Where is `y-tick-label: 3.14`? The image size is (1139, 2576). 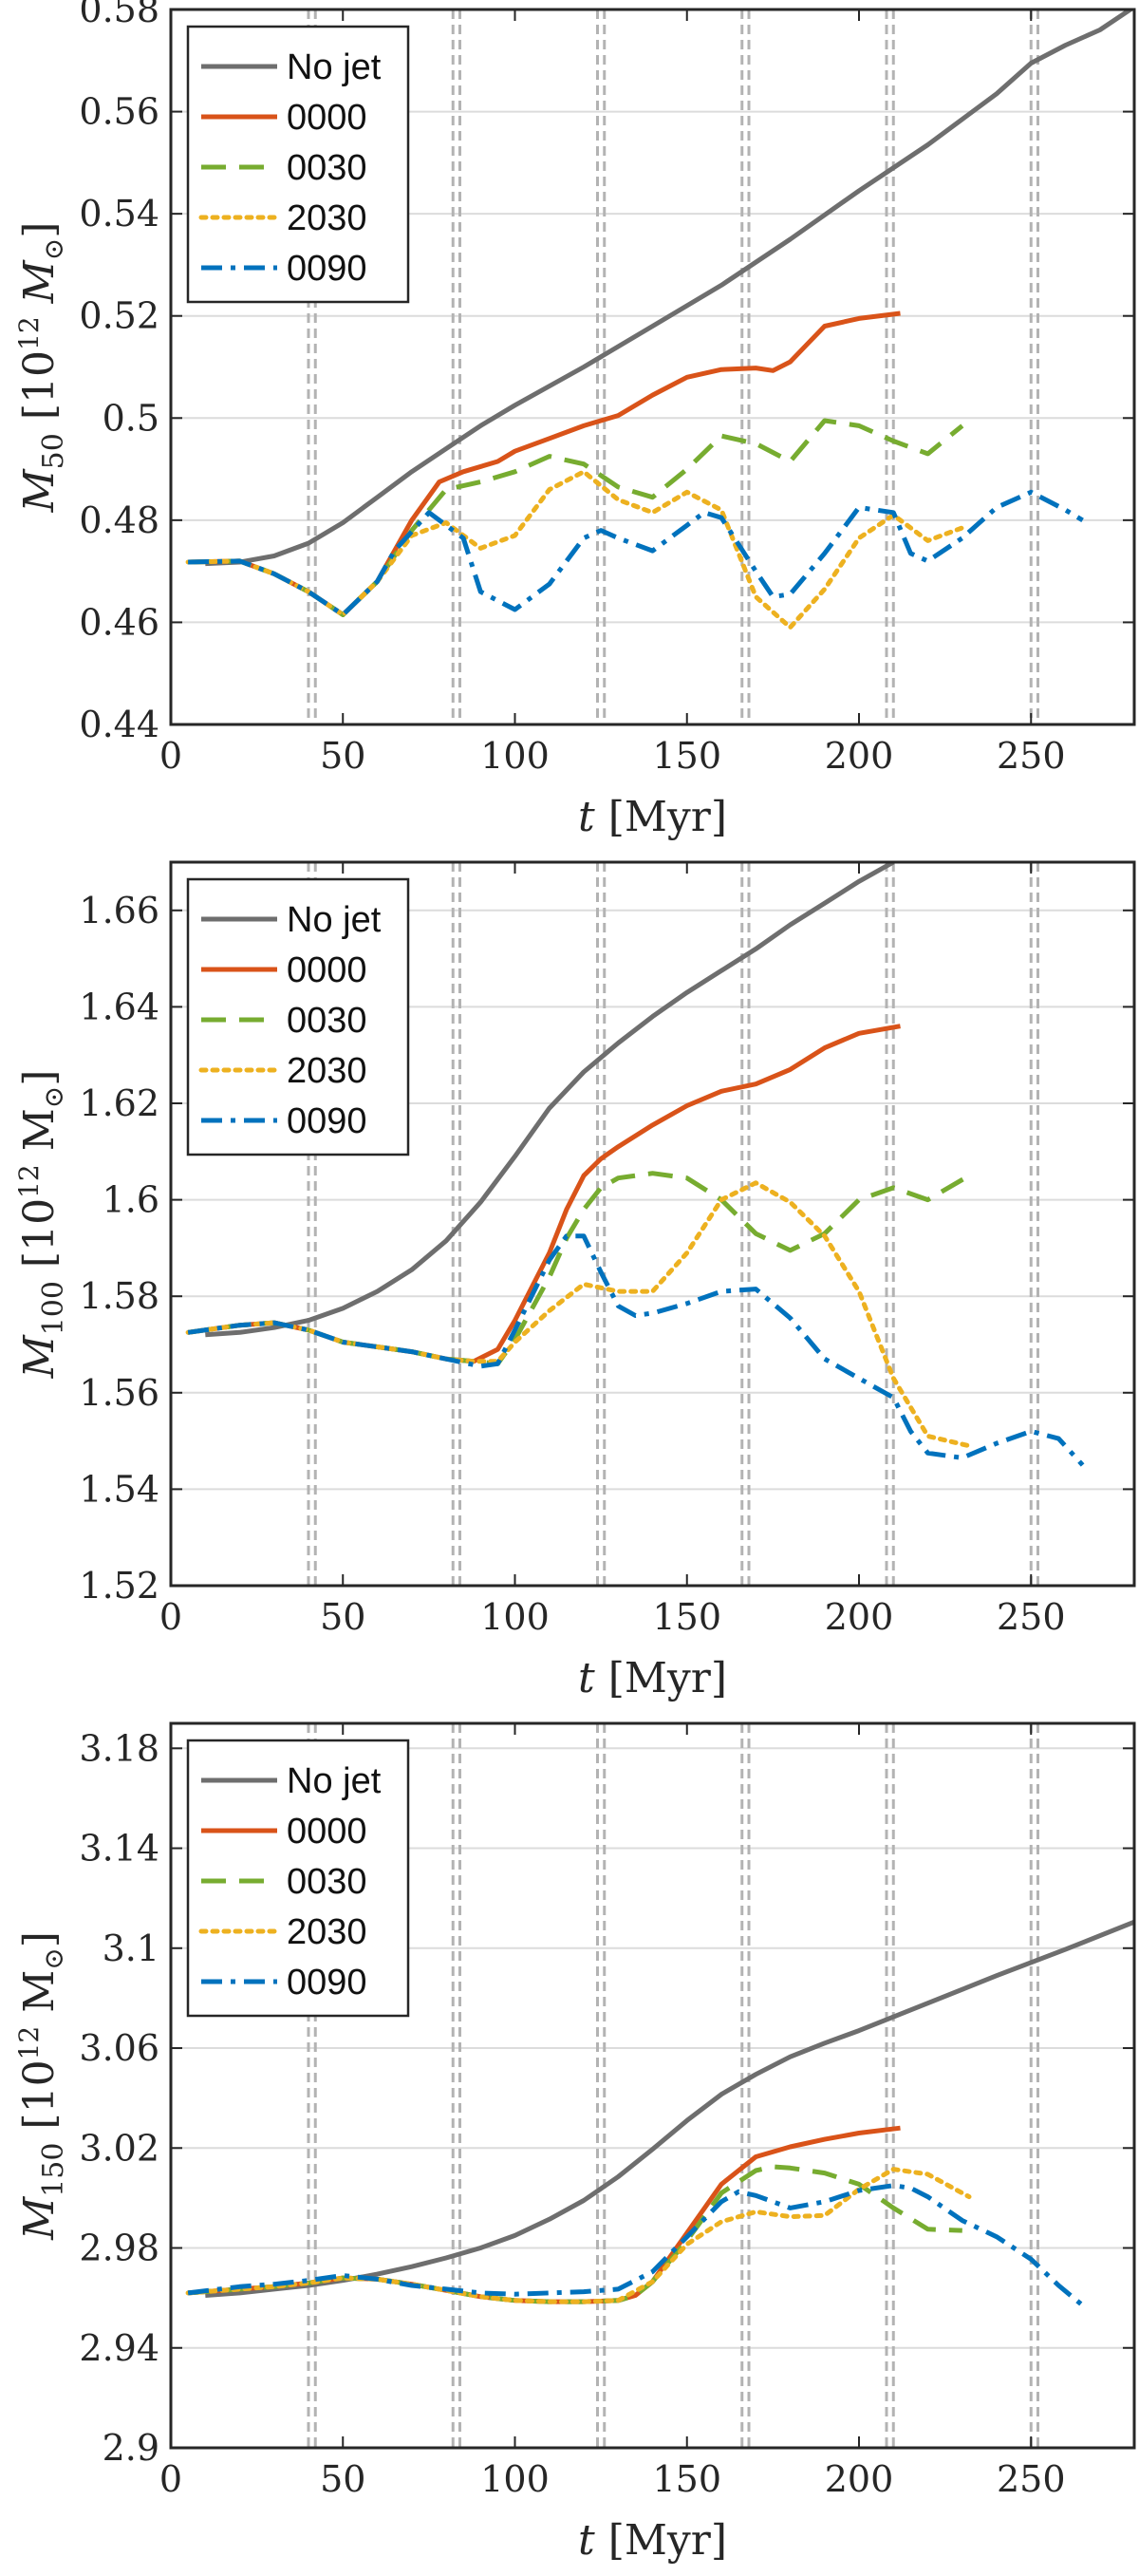
y-tick-label: 3.14 is located at coordinates (119, 1849).